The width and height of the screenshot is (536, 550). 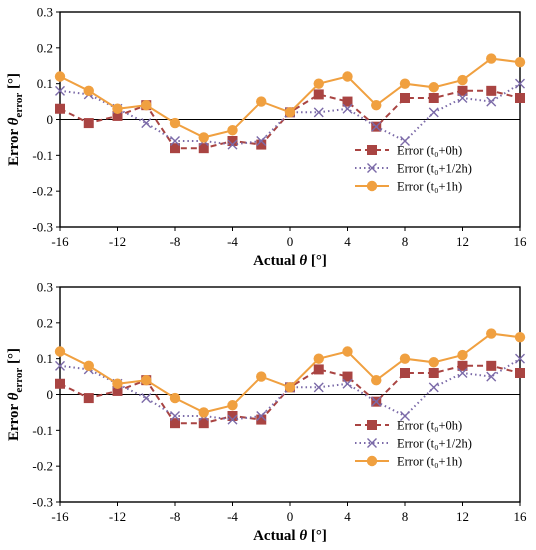 I want to click on y-tick-label: -0.3, so click(x=42, y=502).